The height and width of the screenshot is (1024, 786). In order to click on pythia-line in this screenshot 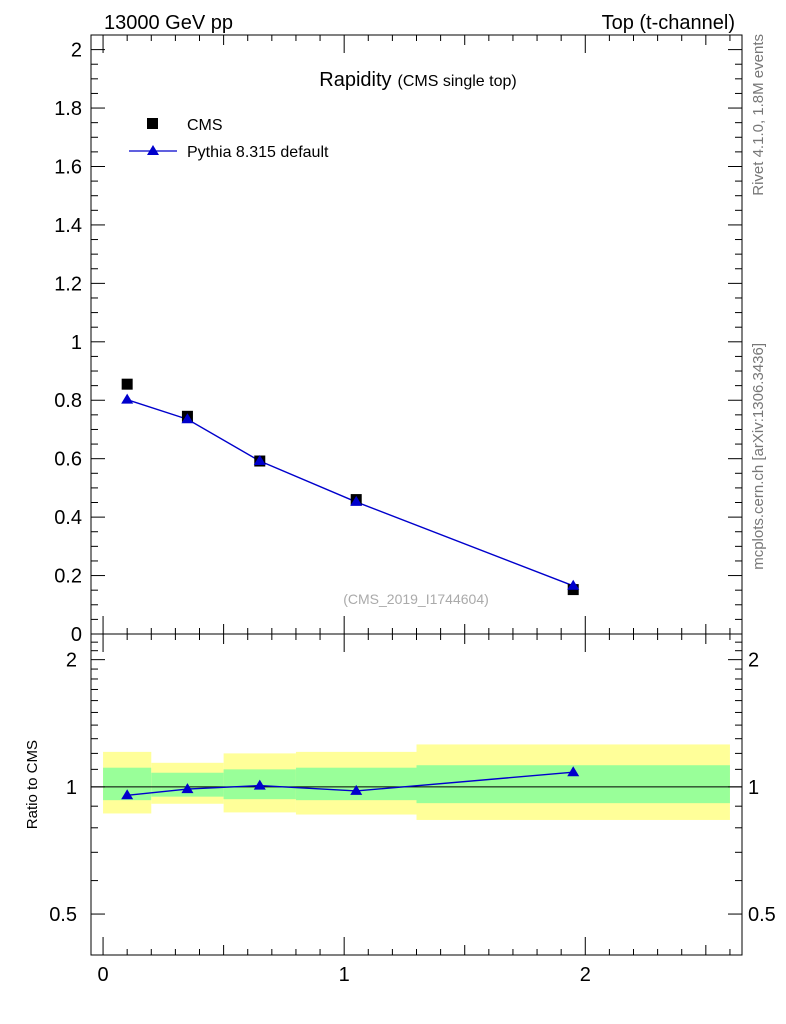, I will do `click(350, 492)`.